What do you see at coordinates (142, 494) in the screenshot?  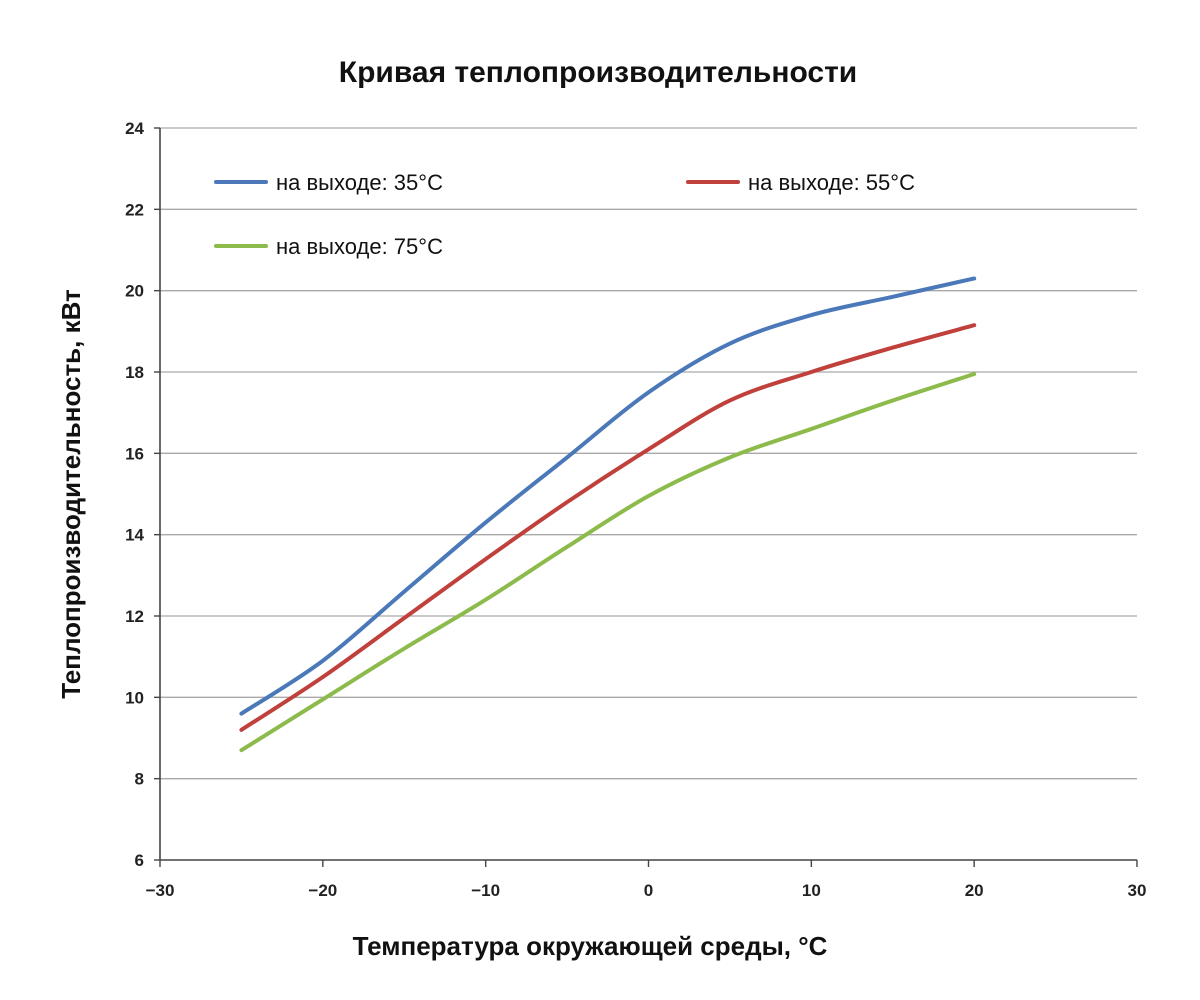 I see `y-axis-ticks: 6 8 10 12 14 16 18 20 22 24` at bounding box center [142, 494].